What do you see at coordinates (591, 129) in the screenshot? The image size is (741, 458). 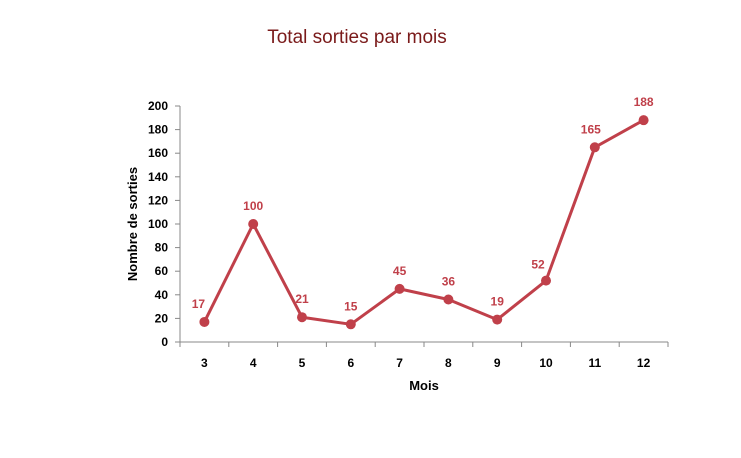 I see `data-label: 165` at bounding box center [591, 129].